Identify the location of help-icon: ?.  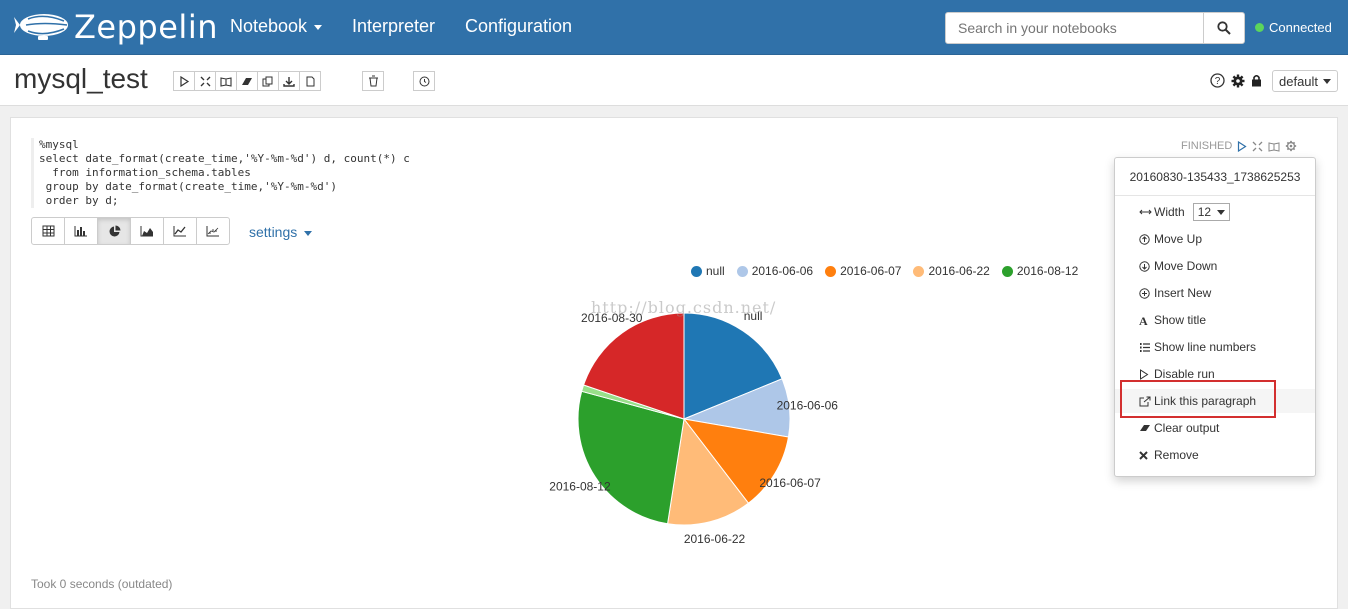
(1217, 80).